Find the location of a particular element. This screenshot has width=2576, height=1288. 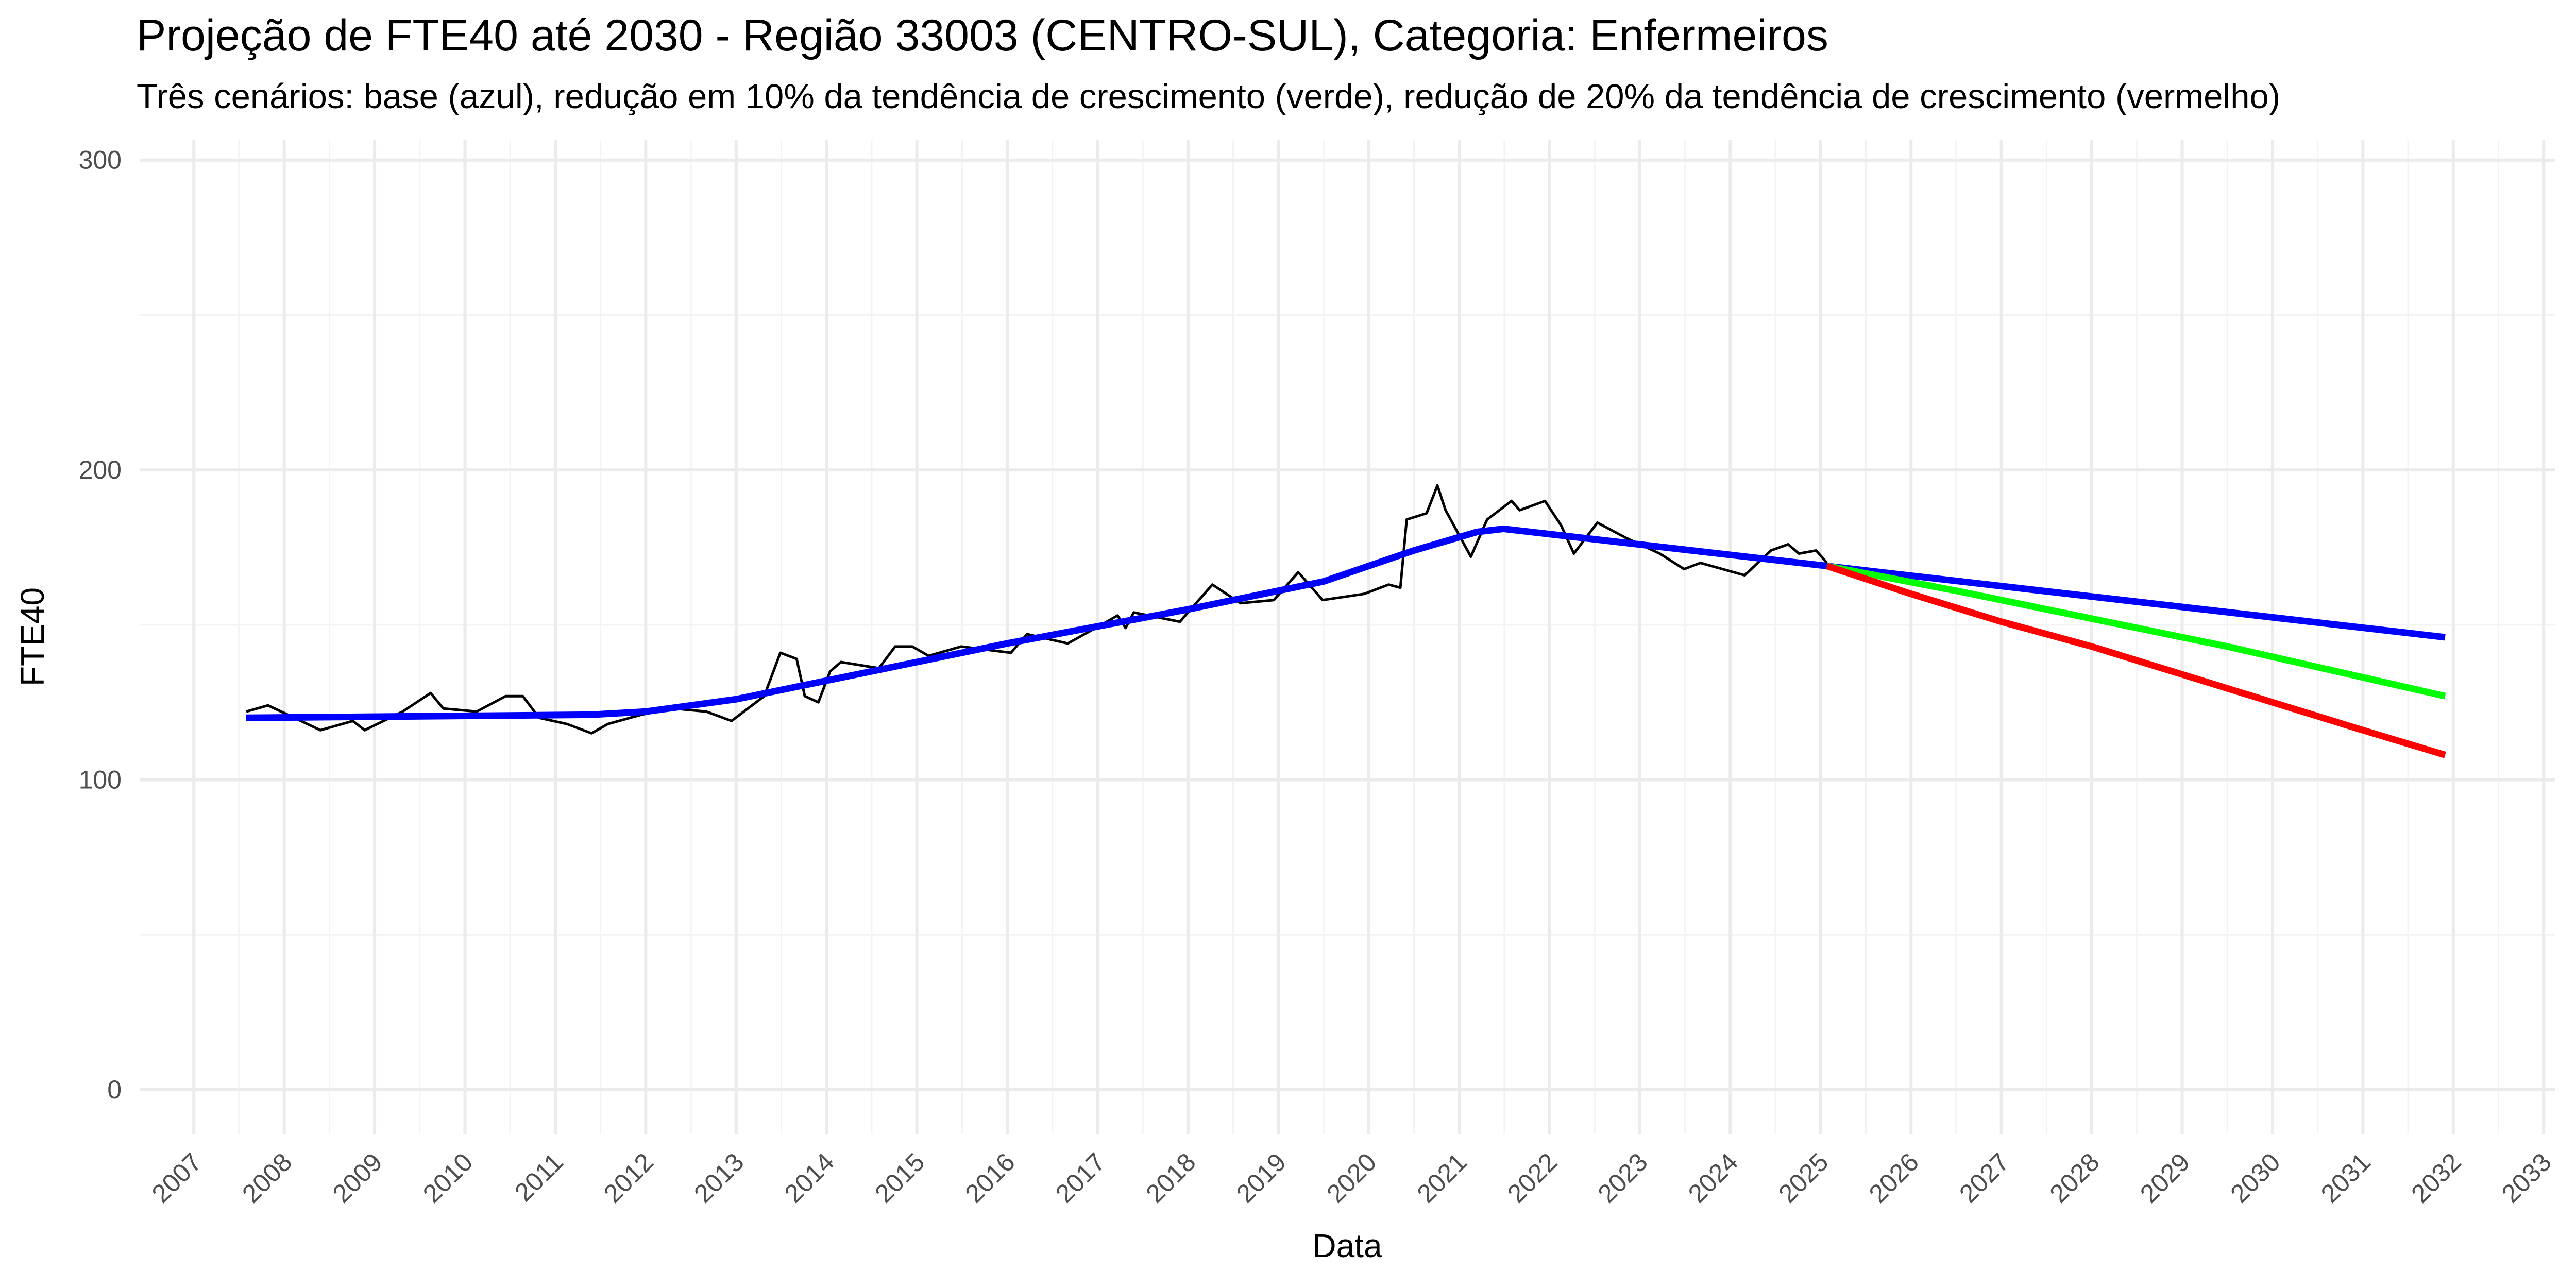

y-tick-label: 200 is located at coordinates (100, 469).